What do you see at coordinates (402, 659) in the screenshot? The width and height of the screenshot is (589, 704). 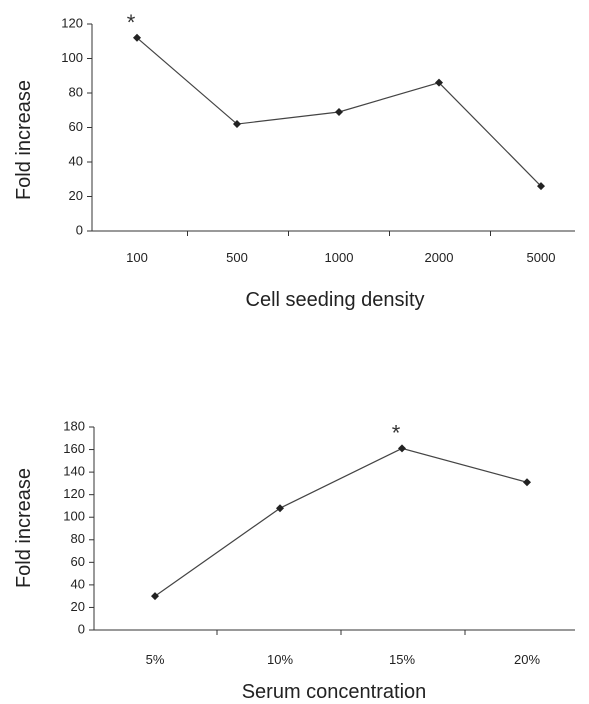 I see `x-tick-label: 15%` at bounding box center [402, 659].